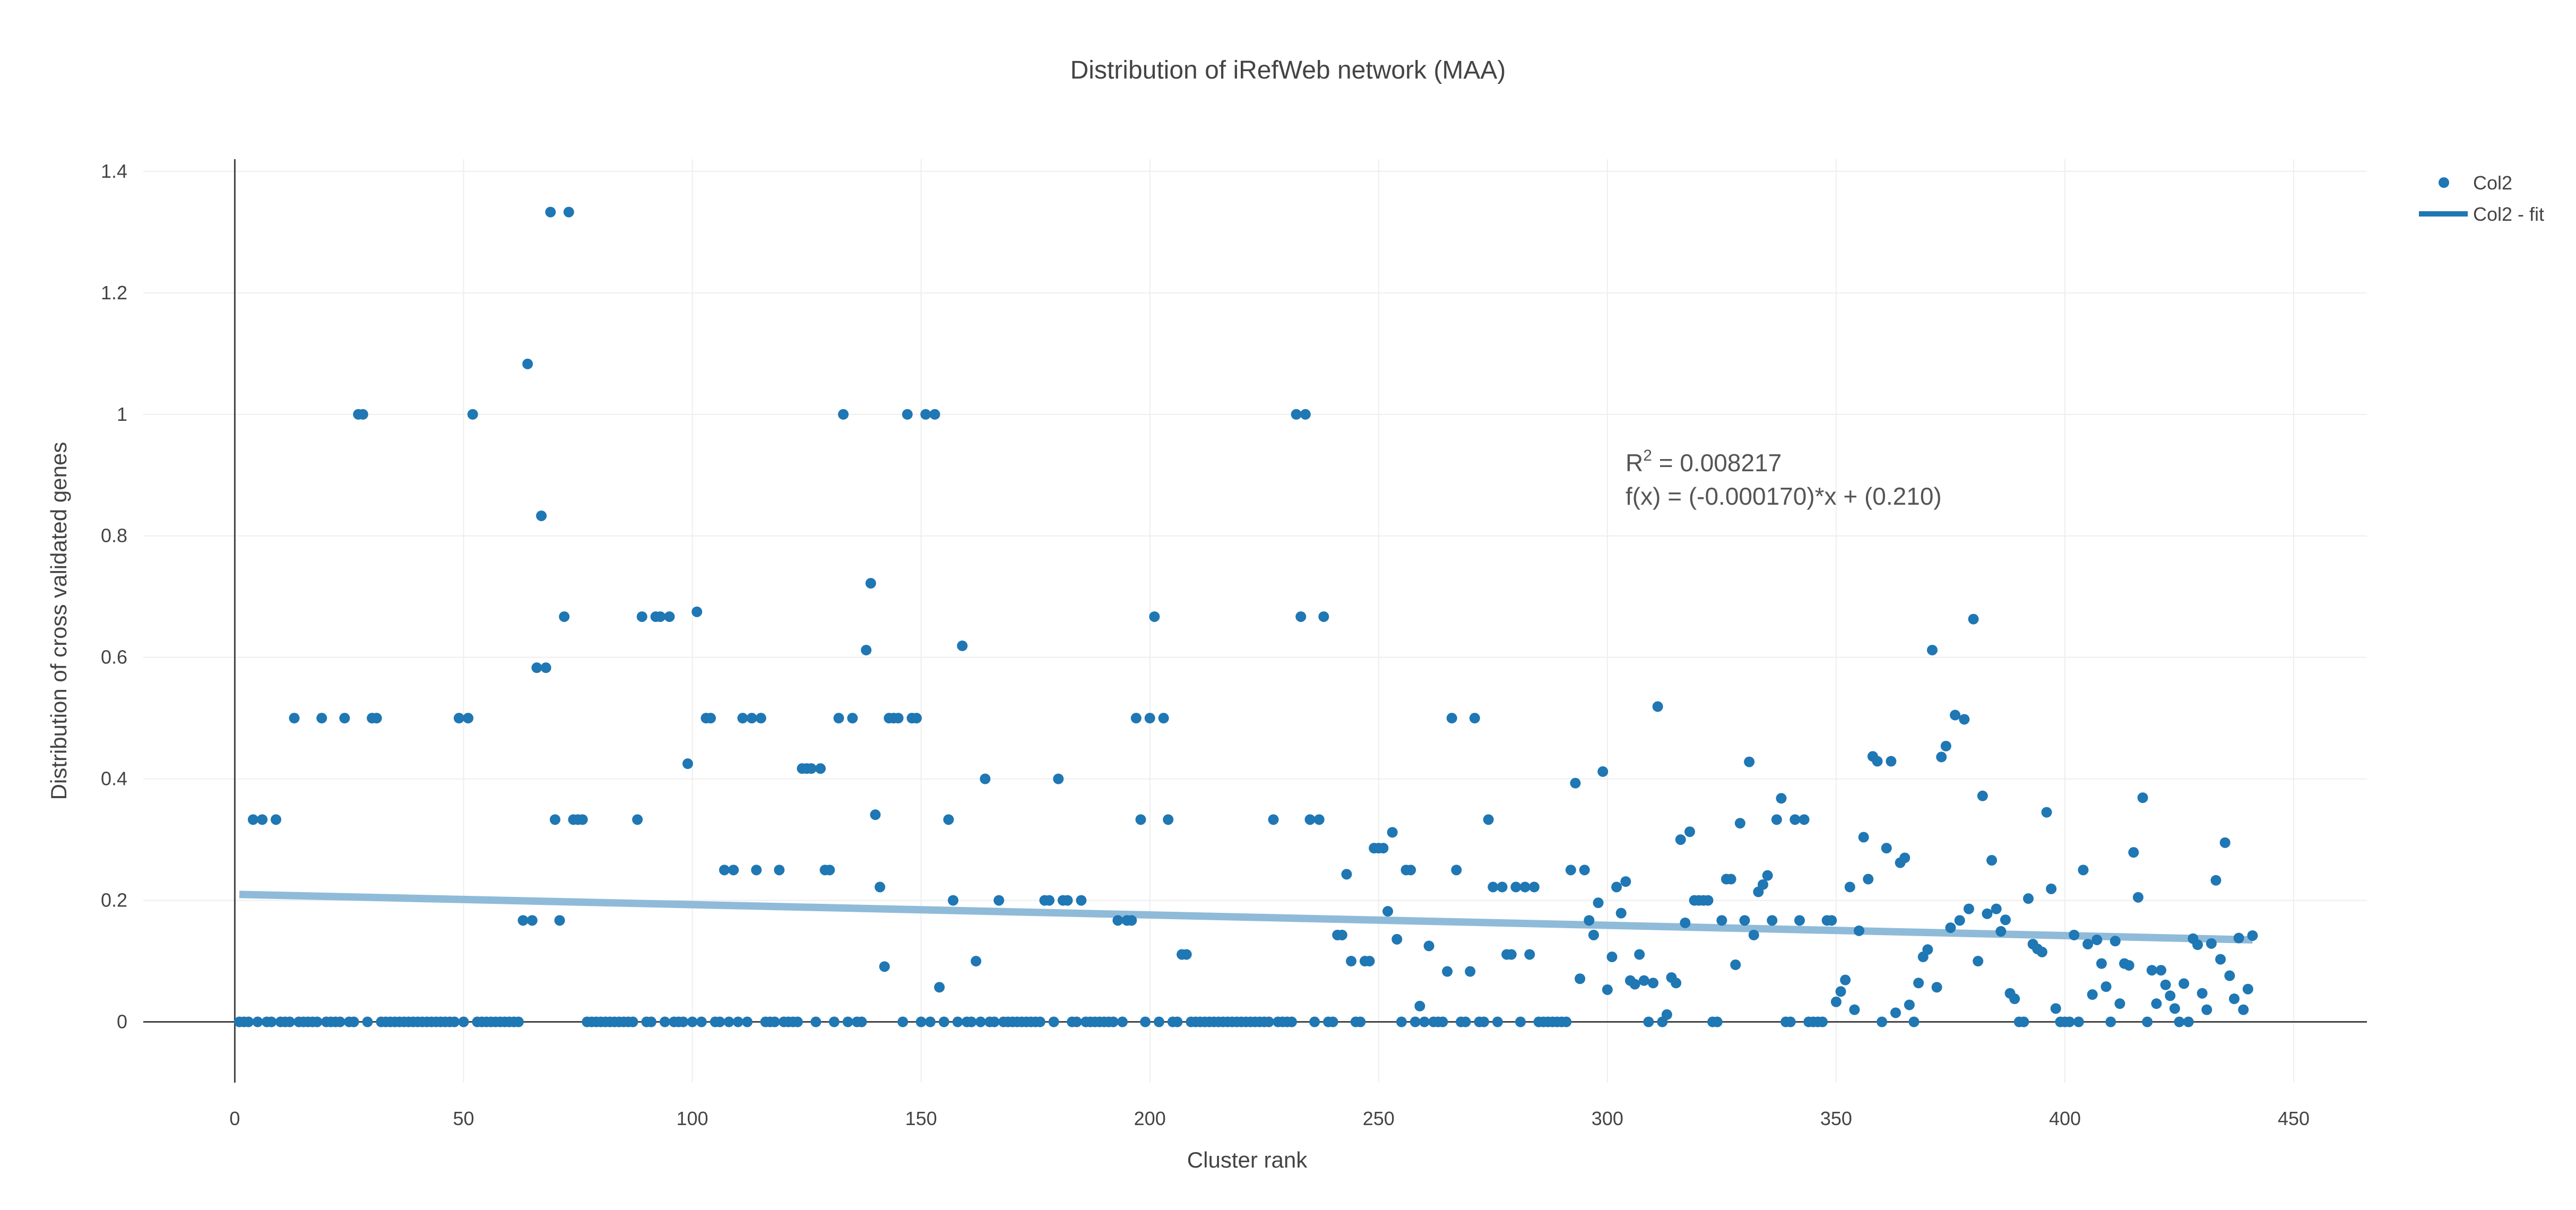  What do you see at coordinates (235, 1118) in the screenshot?
I see `x-tick-label: 0` at bounding box center [235, 1118].